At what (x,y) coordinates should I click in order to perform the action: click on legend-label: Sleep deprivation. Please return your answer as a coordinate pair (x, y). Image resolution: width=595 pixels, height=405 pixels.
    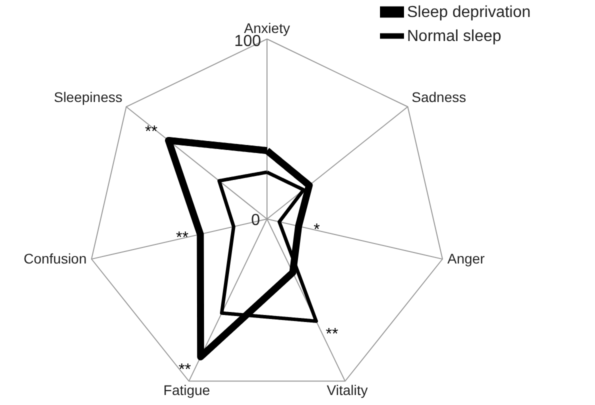
    Looking at the image, I should click on (469, 12).